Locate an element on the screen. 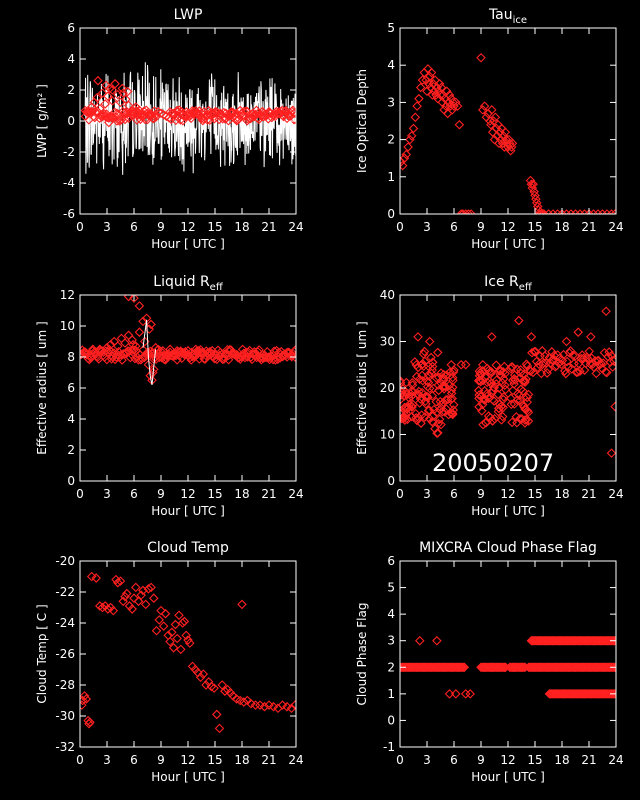  x-axis-label: Hour [ UTC ] is located at coordinates (508, 511).